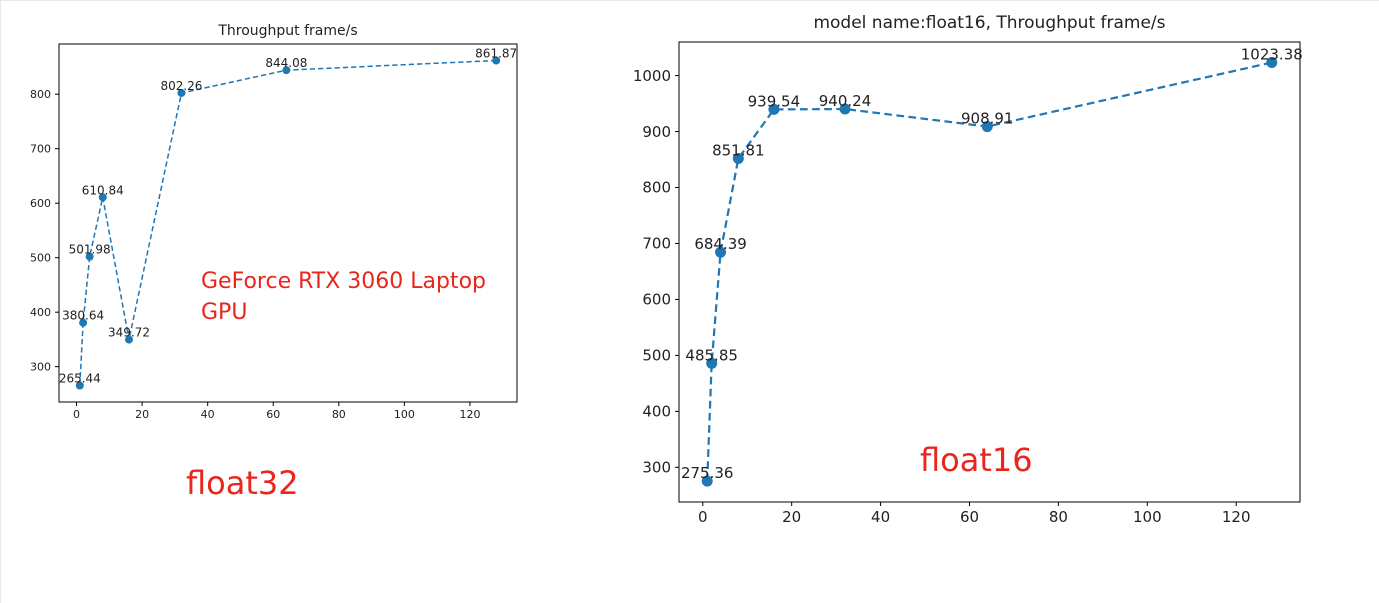  I want to click on float16-chart-data-label: 939.54, so click(774, 101).